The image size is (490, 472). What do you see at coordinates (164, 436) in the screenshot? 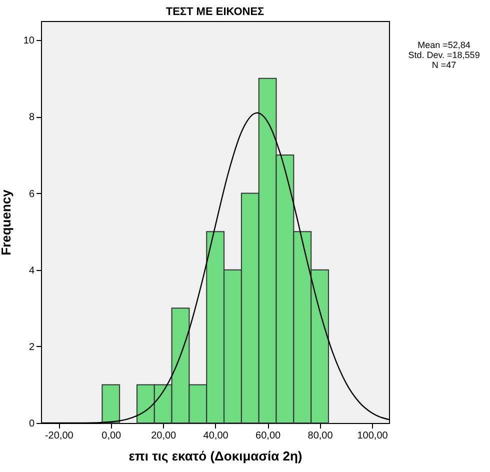
I see `x-tick-label: 20,00` at bounding box center [164, 436].